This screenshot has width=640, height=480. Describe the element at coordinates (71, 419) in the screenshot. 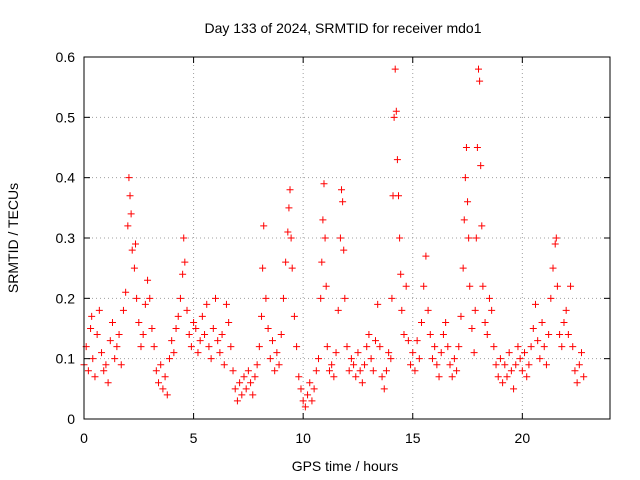

I see `y-tick-label: 0` at that location.